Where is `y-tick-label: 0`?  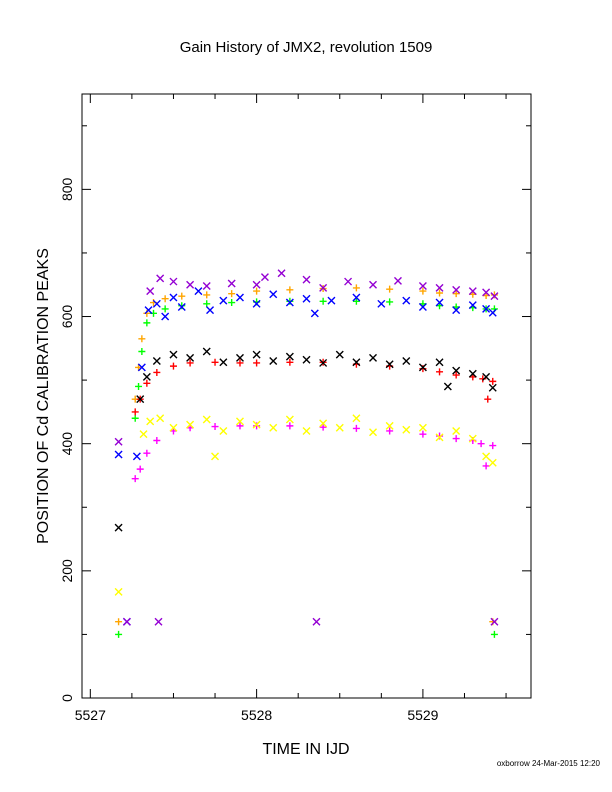
y-tick-label: 0 is located at coordinates (67, 698).